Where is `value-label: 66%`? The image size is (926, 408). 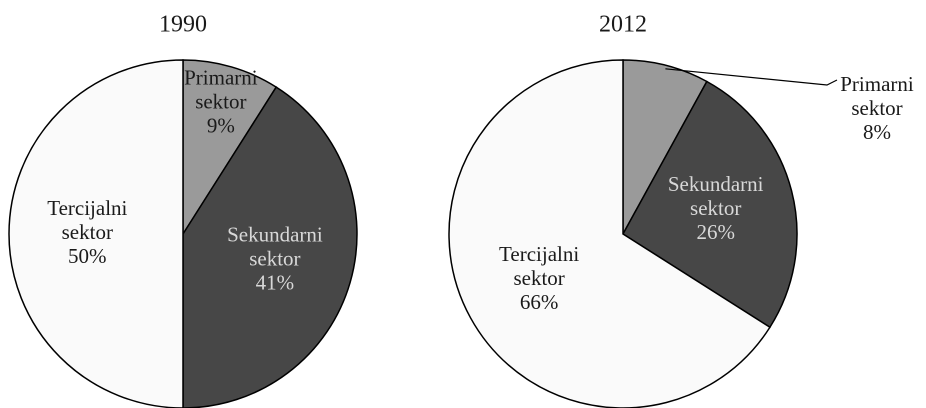
value-label: 66% is located at coordinates (539, 302).